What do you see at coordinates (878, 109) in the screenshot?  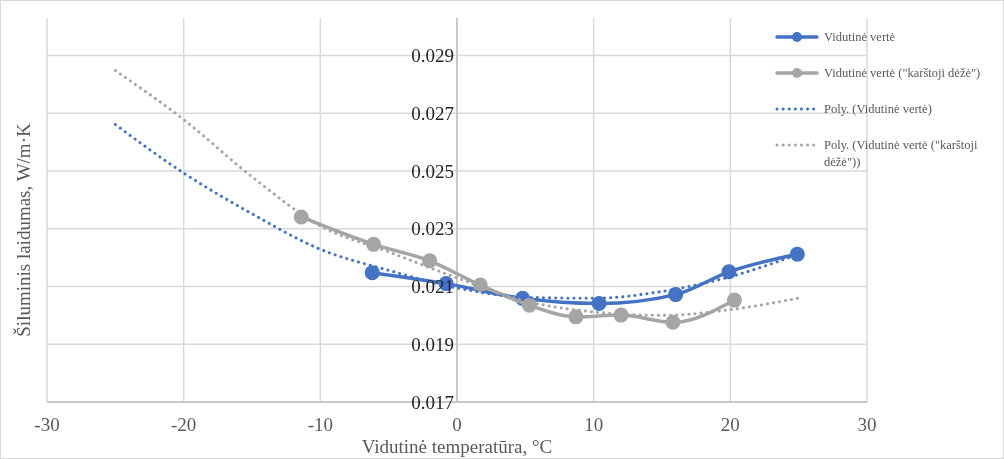 I see `legend-label: Poly. (Vidutinė vertė)` at bounding box center [878, 109].